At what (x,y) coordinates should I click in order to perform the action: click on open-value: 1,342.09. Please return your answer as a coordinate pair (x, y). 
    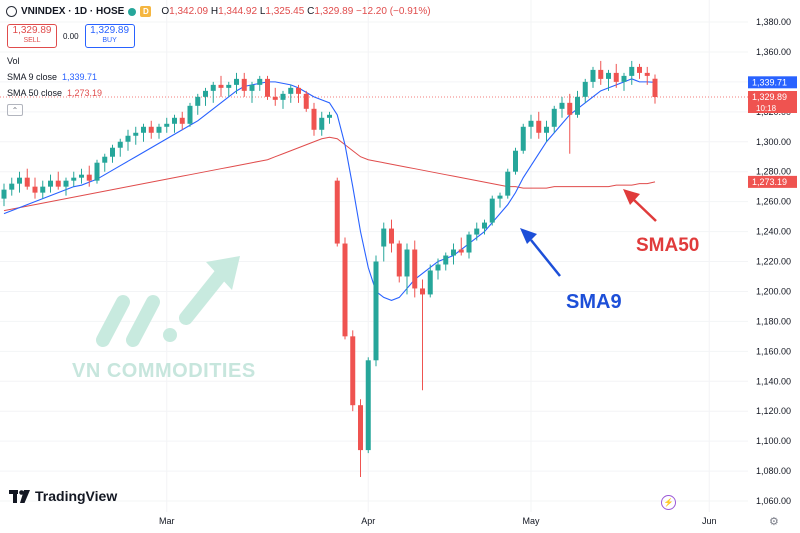
    Looking at the image, I should click on (189, 11).